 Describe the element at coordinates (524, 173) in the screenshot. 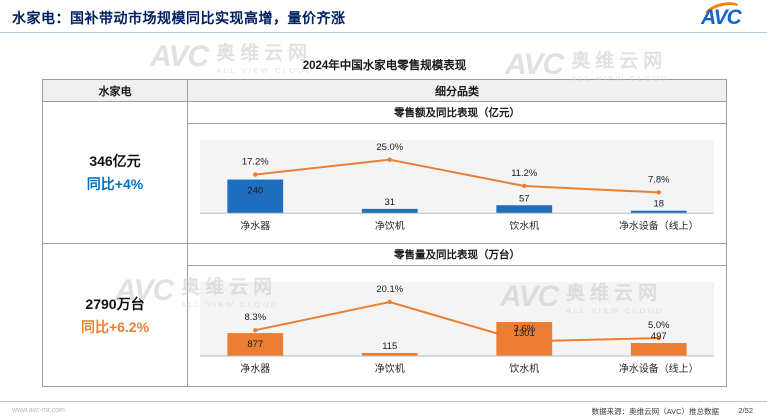

I see `yoy-percent-label: 11.2%` at that location.